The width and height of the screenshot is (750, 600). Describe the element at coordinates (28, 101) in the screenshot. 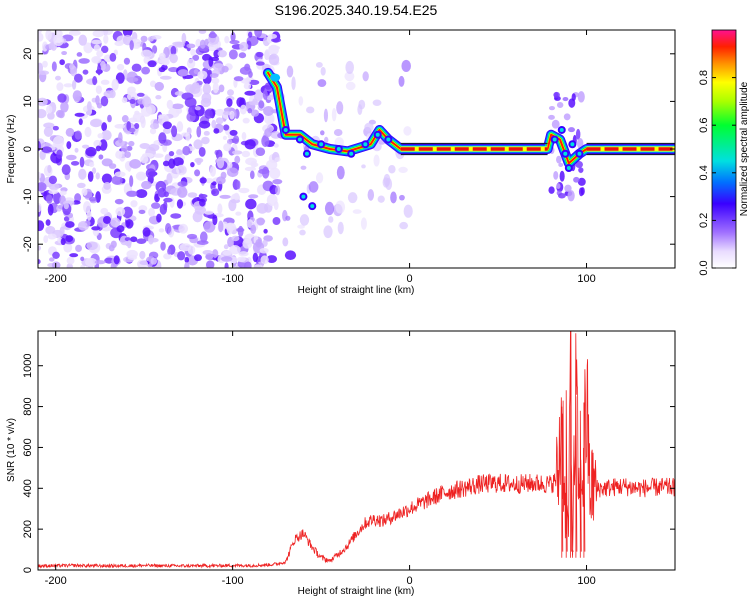

I see `y-tick-label: 10` at that location.